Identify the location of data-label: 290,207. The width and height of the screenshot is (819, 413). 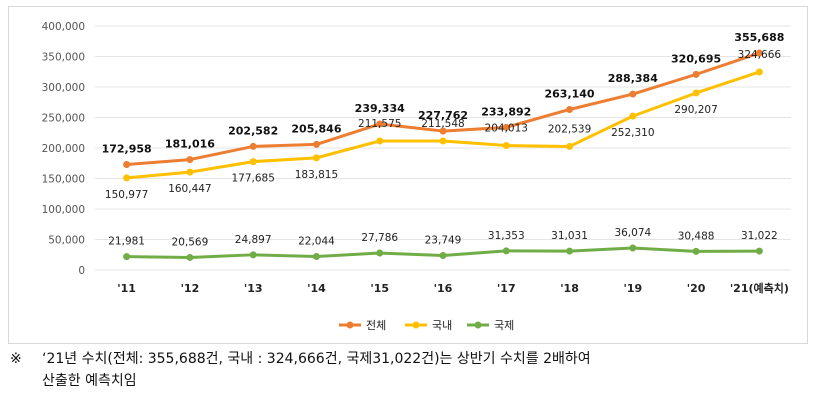
(695, 110).